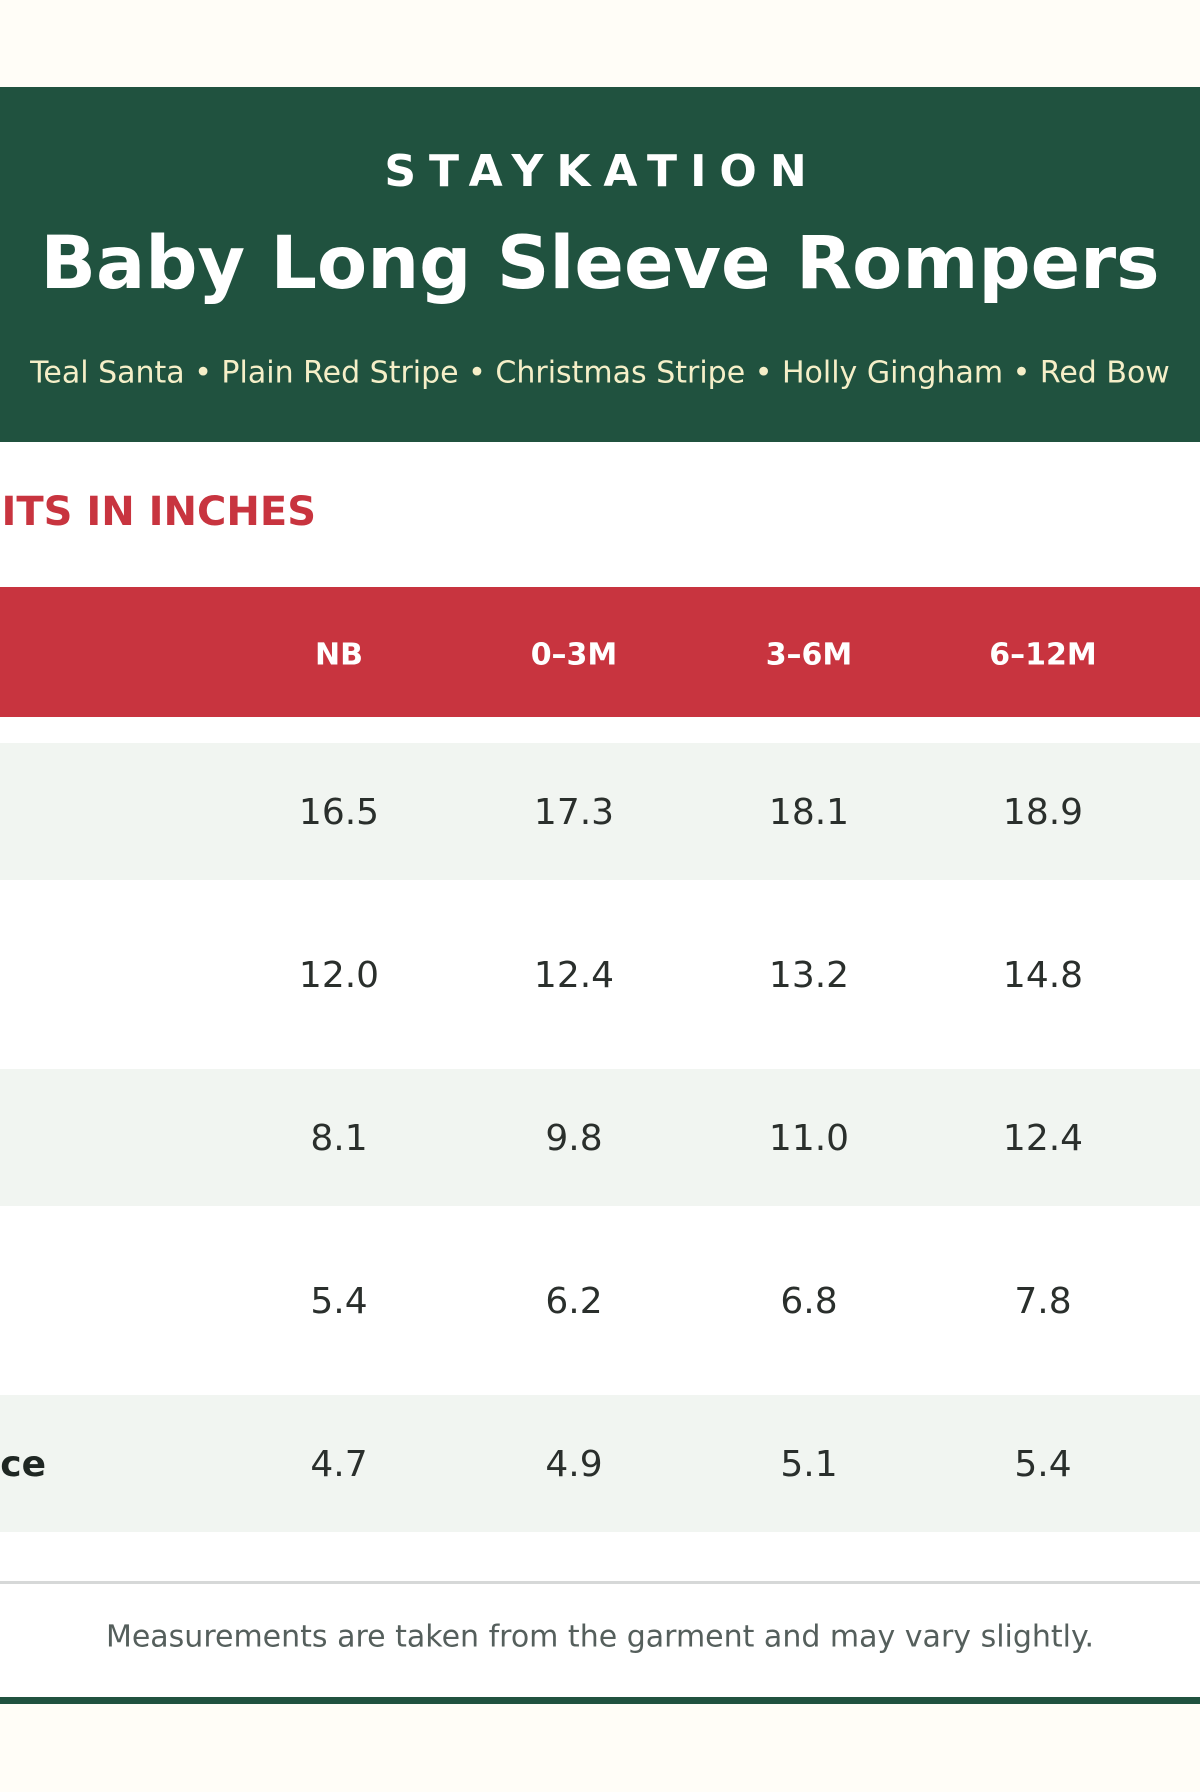 The width and height of the screenshot is (1200, 1792). What do you see at coordinates (338, 1464) in the screenshot?
I see `cell: 4.7` at bounding box center [338, 1464].